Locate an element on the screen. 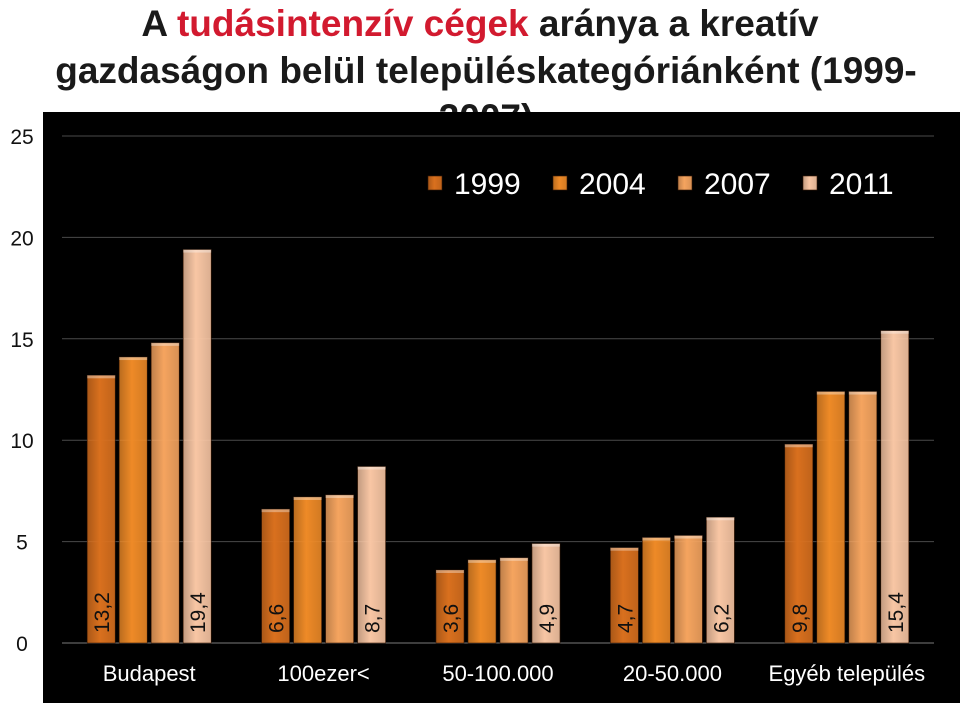 The image size is (960, 703). data-label: 8,7 is located at coordinates (373, 618).